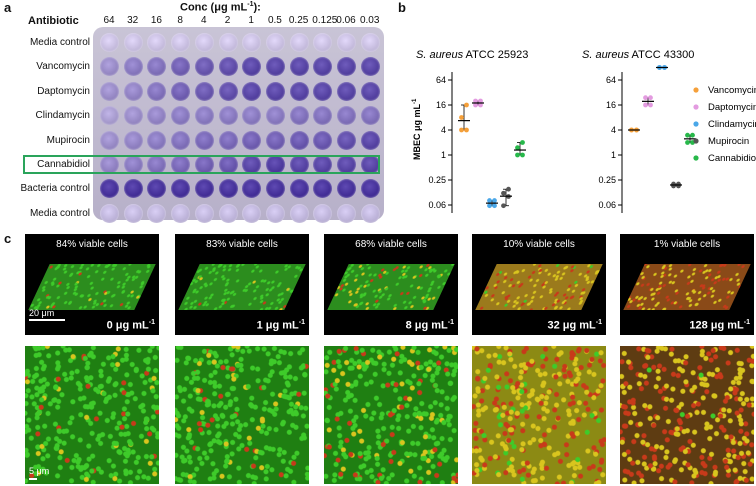 This screenshot has width=756, height=486. What do you see at coordinates (298, 20) in the screenshot?
I see `concentration-label: 0.25` at bounding box center [298, 20].